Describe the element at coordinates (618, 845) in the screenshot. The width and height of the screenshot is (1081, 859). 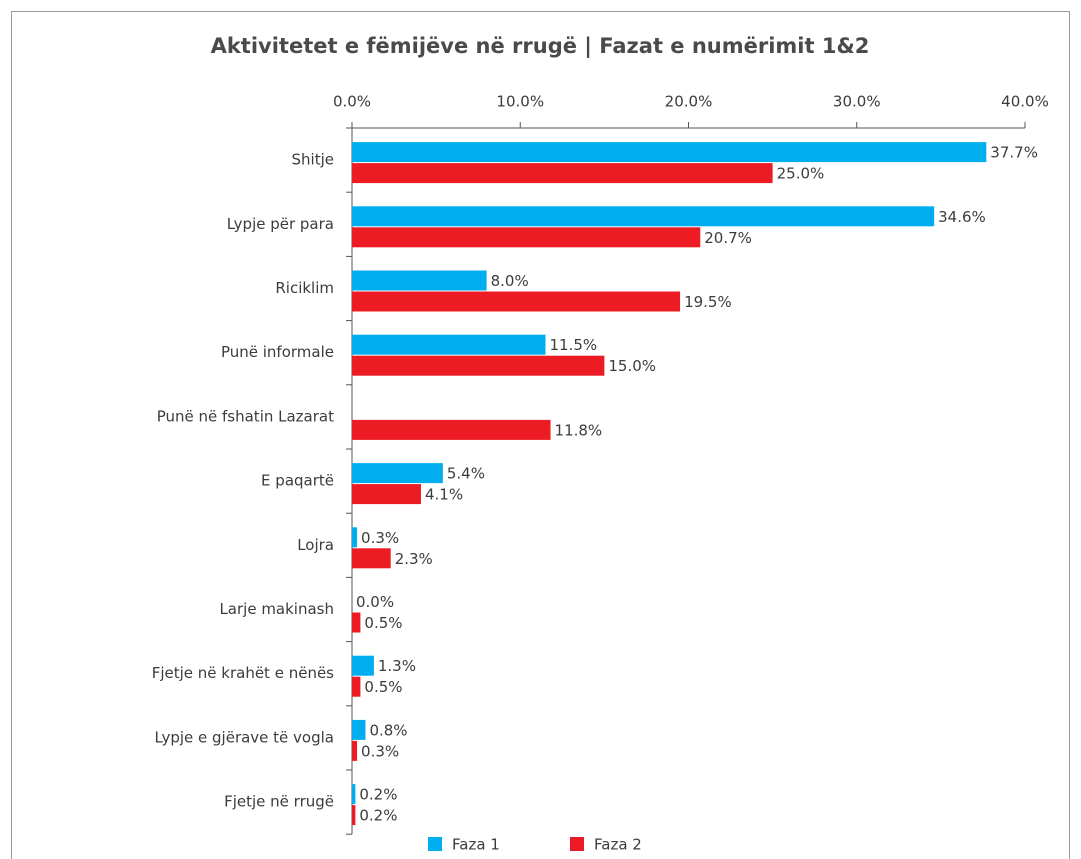
I see `legend-label: Faza 2` at that location.